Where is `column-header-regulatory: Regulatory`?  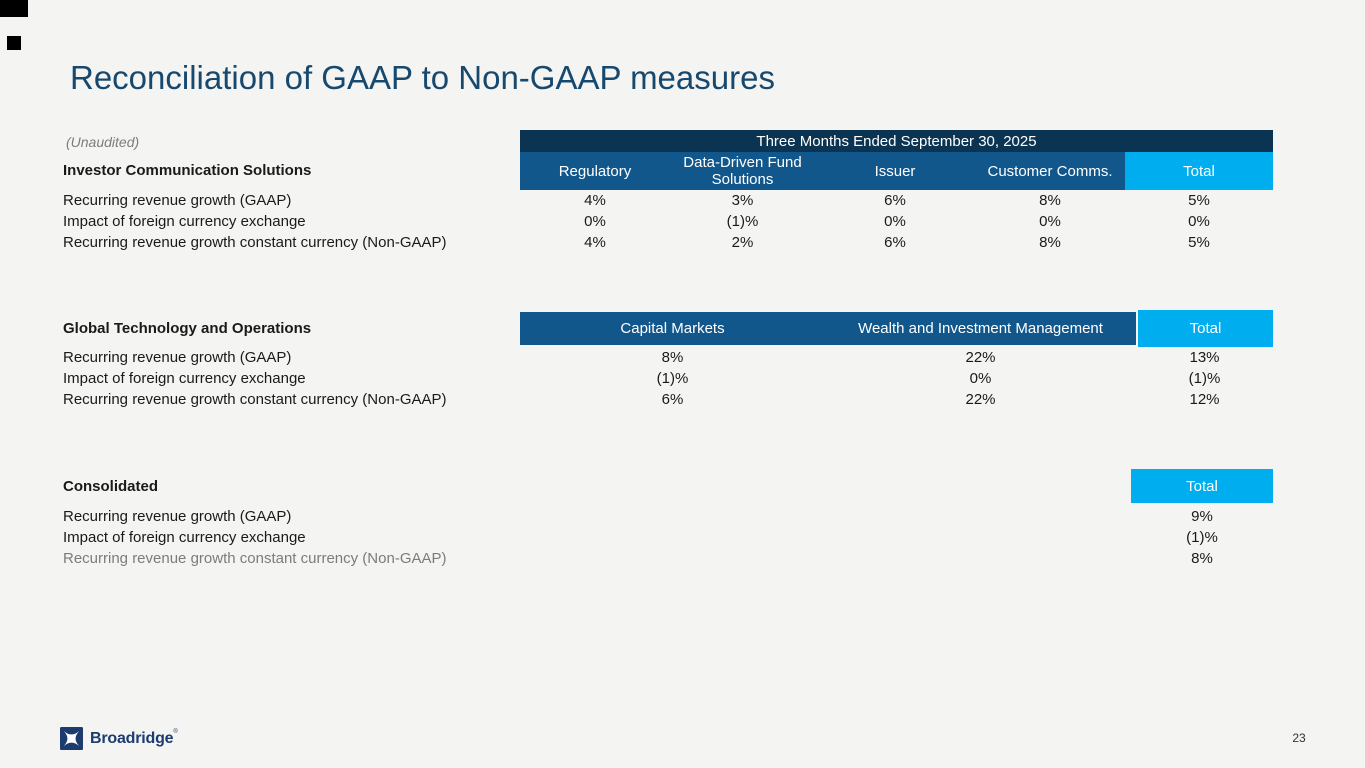 column-header-regulatory: Regulatory is located at coordinates (595, 171).